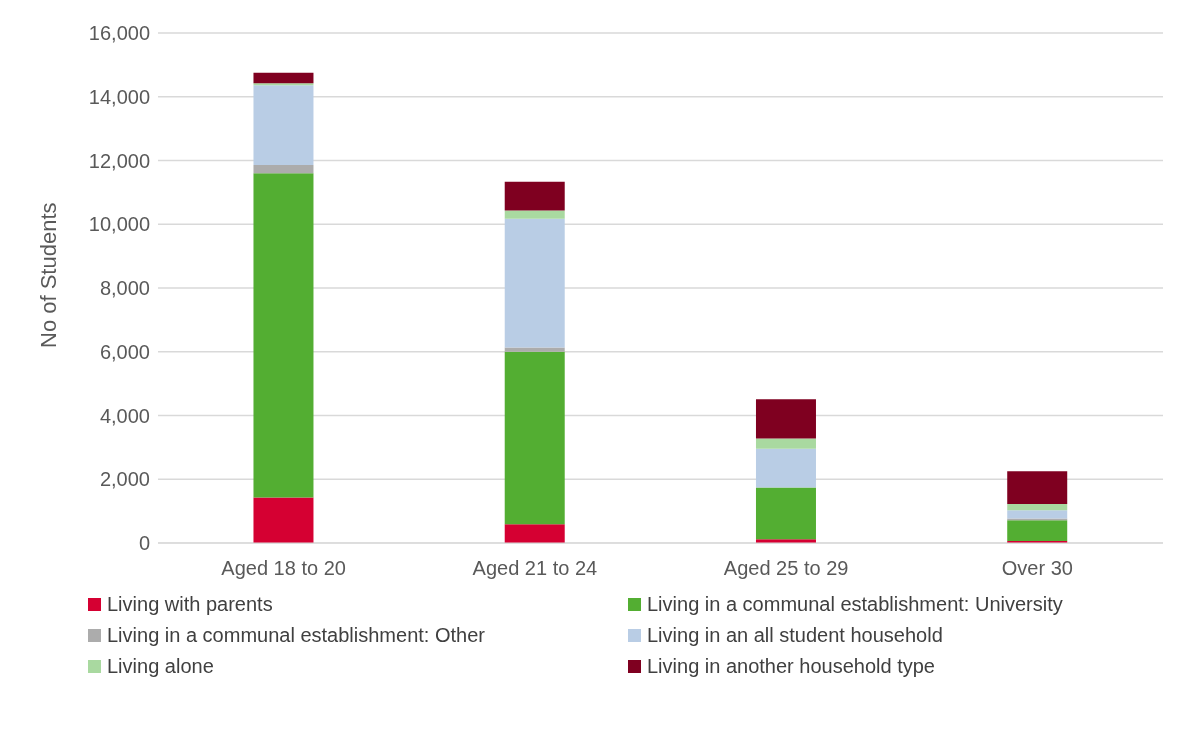 This screenshot has width=1181, height=729. Describe the element at coordinates (144, 543) in the screenshot. I see `y-tick-label: 0` at that location.